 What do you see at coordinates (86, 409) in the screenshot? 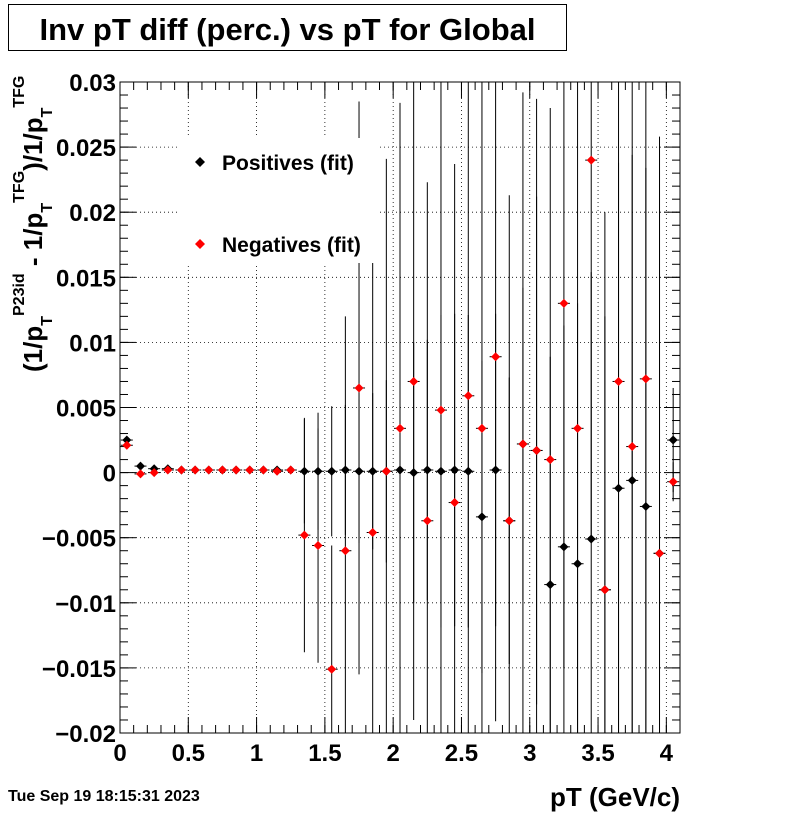
I see `y-tick-label: 0.005` at bounding box center [86, 409].